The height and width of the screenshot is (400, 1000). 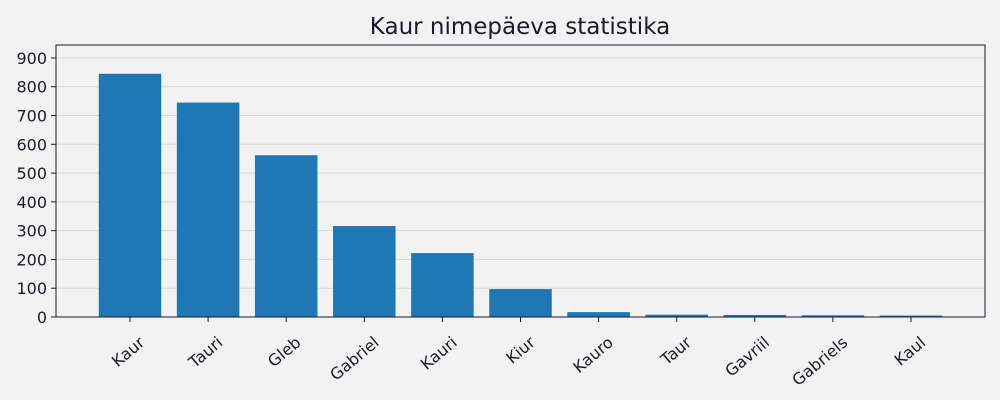 I want to click on x-tick-label: Tauri, so click(x=205, y=353).